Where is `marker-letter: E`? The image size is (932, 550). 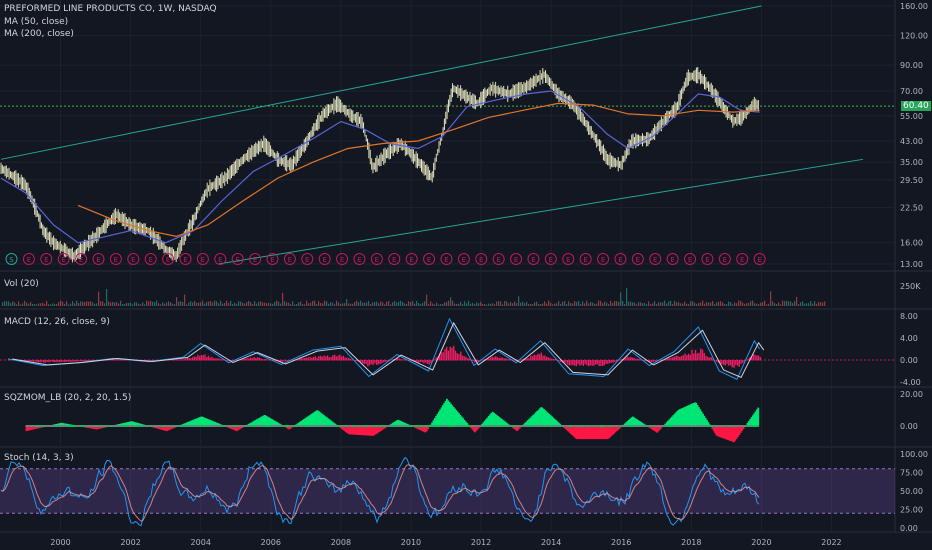
marker-letter: E is located at coordinates (359, 260).